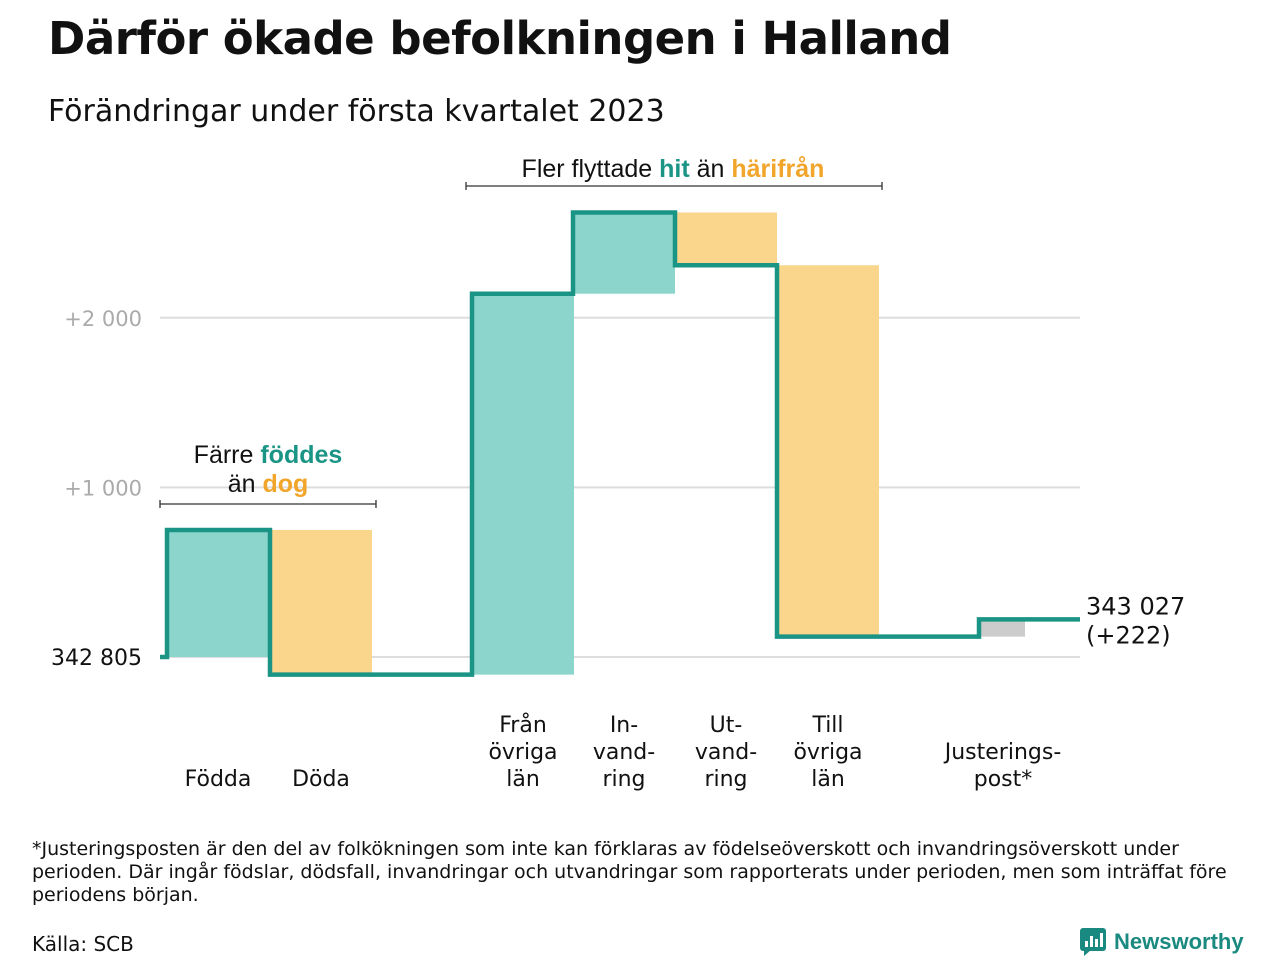  I want to click on annotation-out-text: härifrån, so click(777, 169).